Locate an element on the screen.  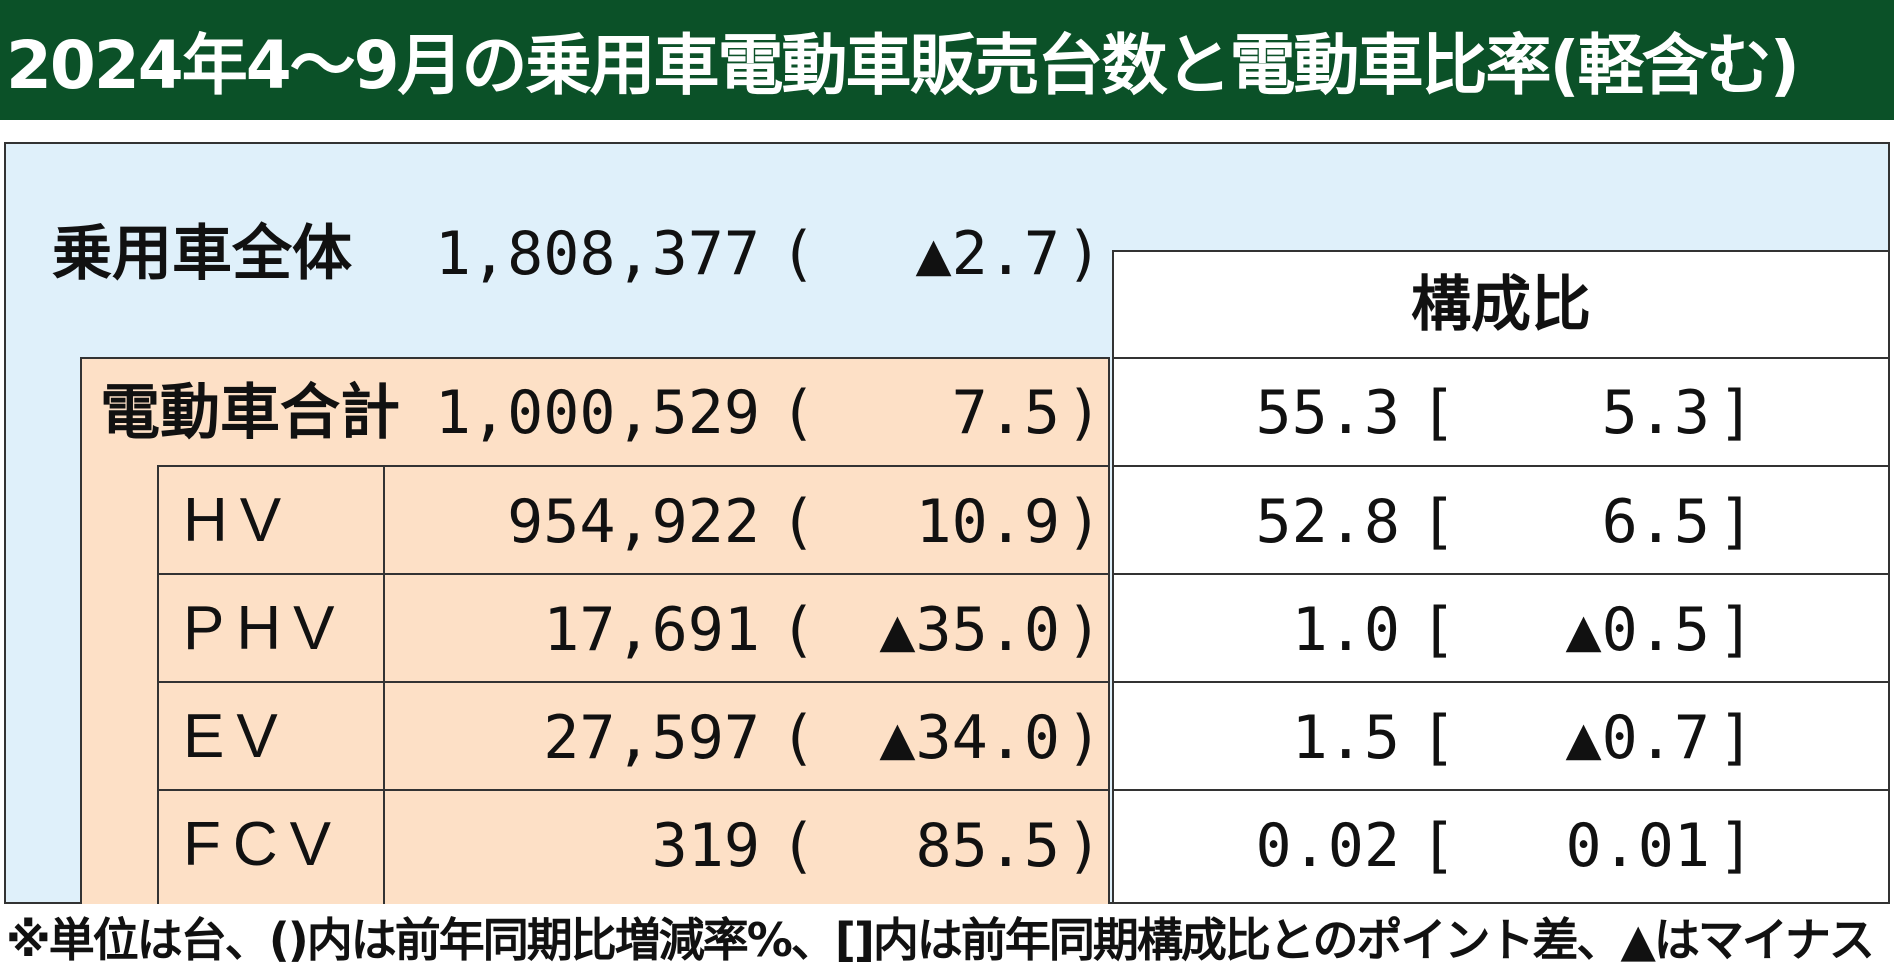
page-title: 2024年4〜9月の乗用車電動車販売台数と電動車比率(軽含む) is located at coordinates (947, 60).